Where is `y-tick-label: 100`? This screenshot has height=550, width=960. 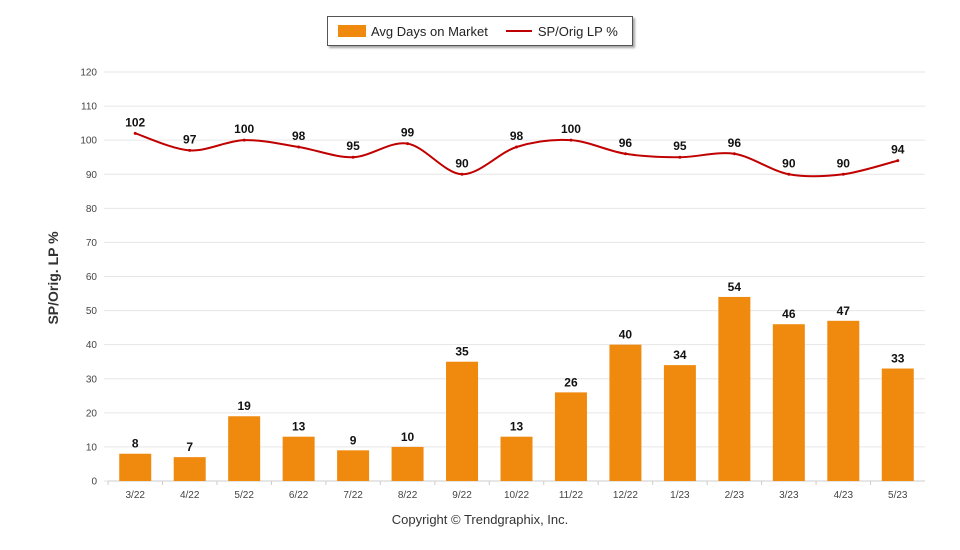 y-tick-label: 100 is located at coordinates (88, 141).